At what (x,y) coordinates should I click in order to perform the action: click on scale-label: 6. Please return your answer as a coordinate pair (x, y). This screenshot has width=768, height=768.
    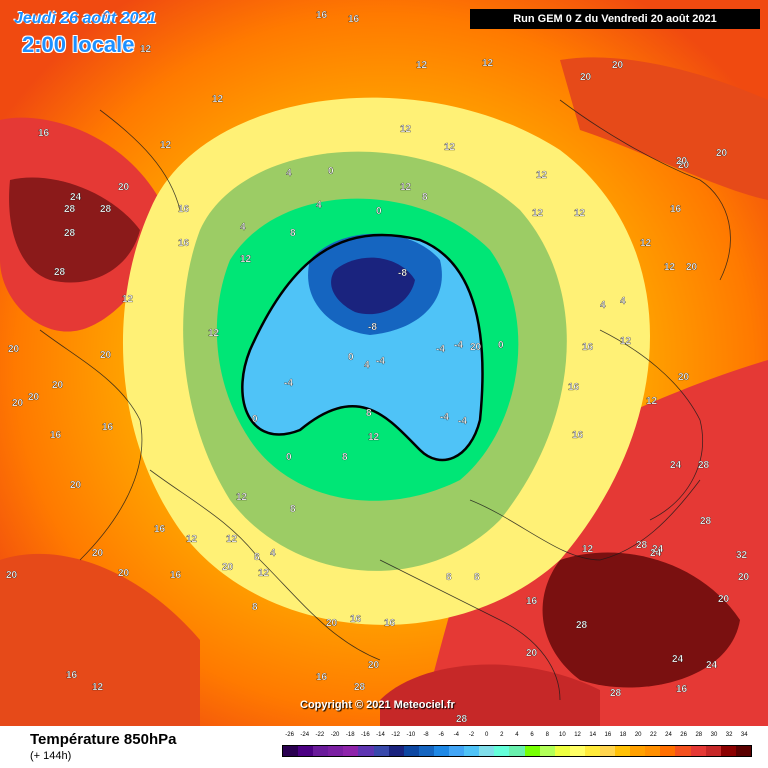
    Looking at the image, I should click on (532, 735).